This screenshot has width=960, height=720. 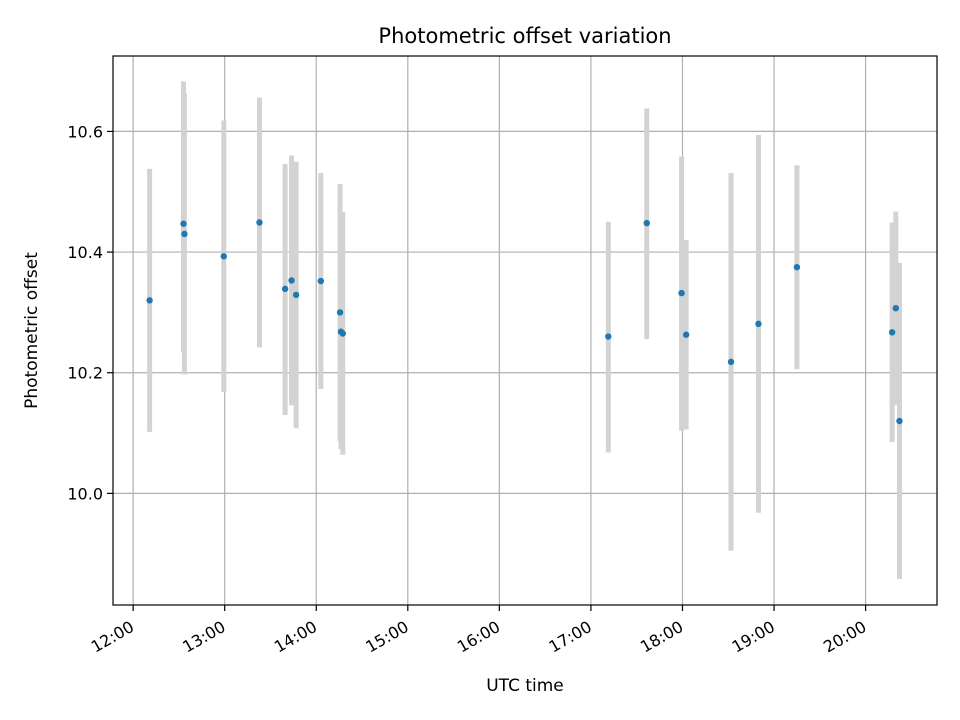 What do you see at coordinates (85, 493) in the screenshot?
I see `y-tick-label: 10.0` at bounding box center [85, 493].